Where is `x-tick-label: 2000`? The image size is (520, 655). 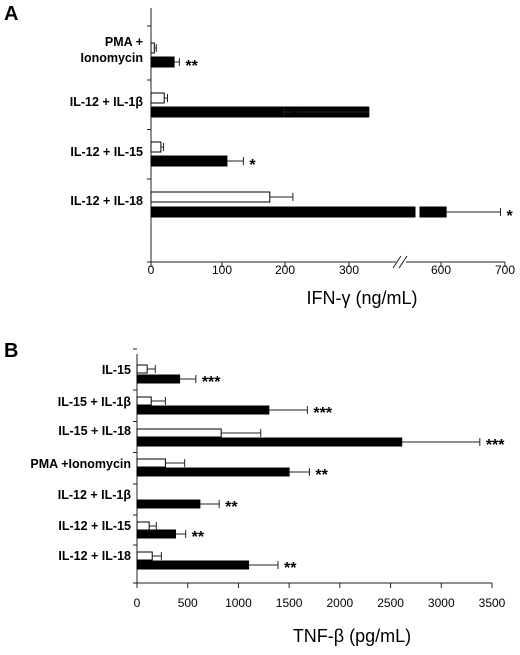 x-tick-label: 2000 is located at coordinates (340, 603).